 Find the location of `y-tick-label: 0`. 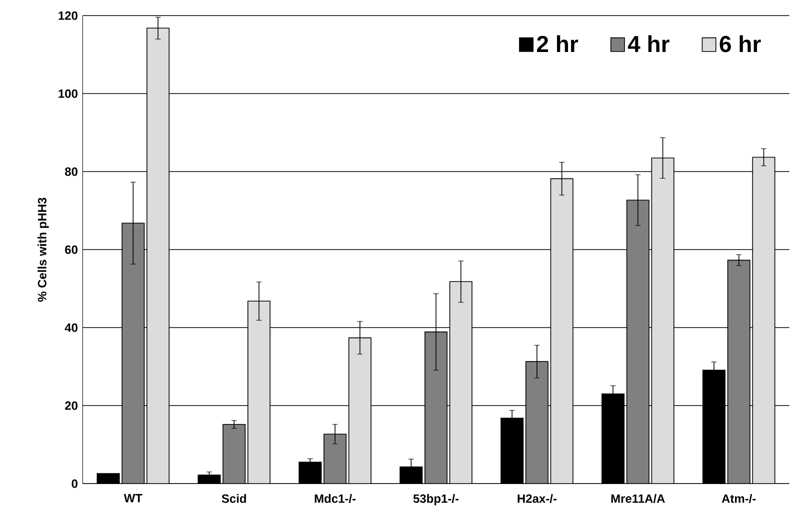

y-tick-label: 0 is located at coordinates (75, 483).